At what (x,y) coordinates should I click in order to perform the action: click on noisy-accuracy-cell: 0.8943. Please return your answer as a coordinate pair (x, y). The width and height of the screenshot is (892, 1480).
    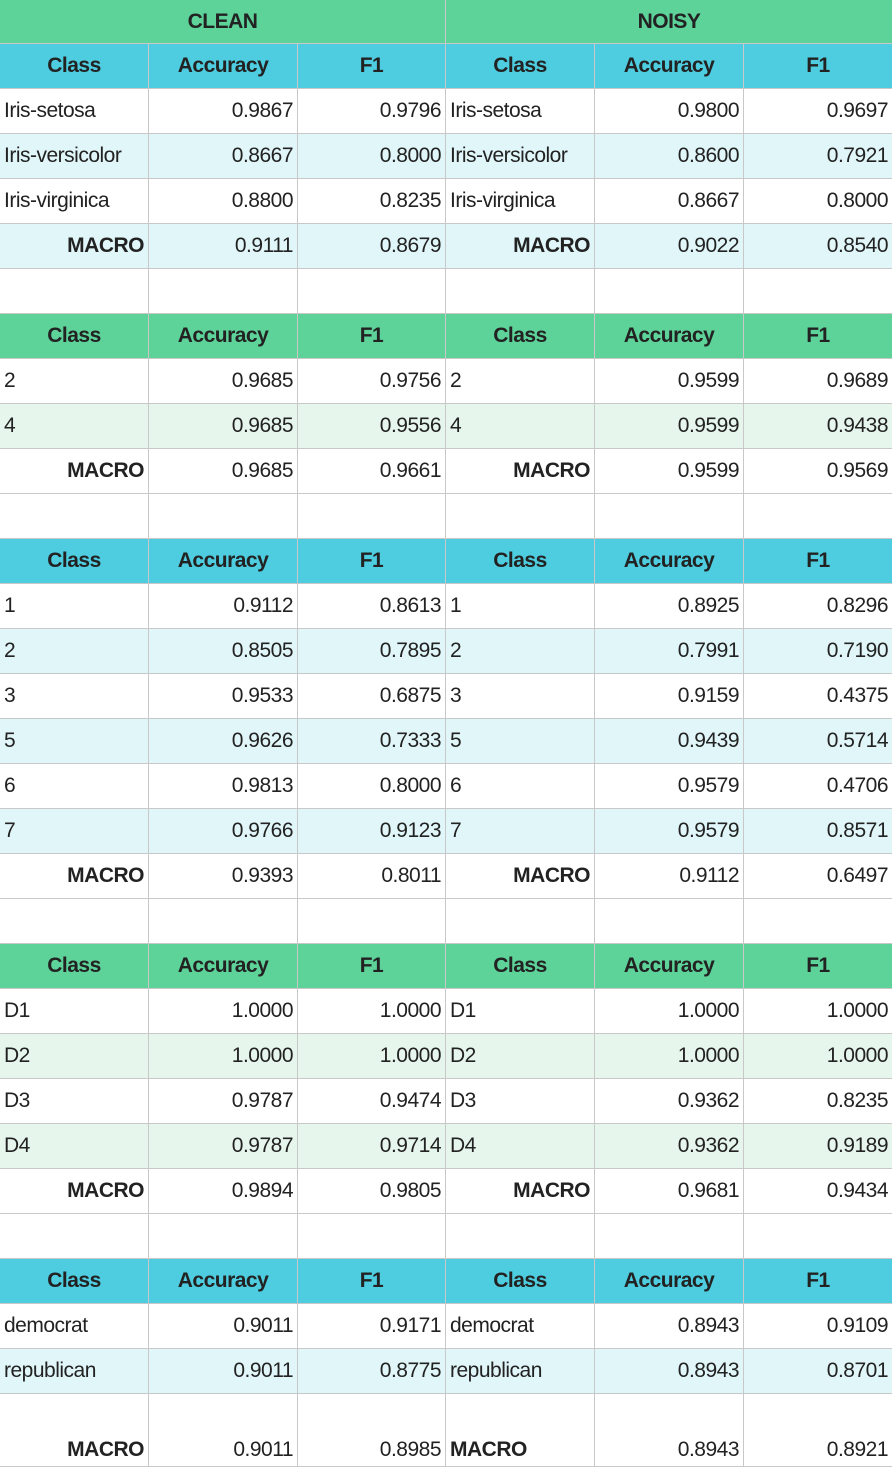
    Looking at the image, I should click on (669, 1326).